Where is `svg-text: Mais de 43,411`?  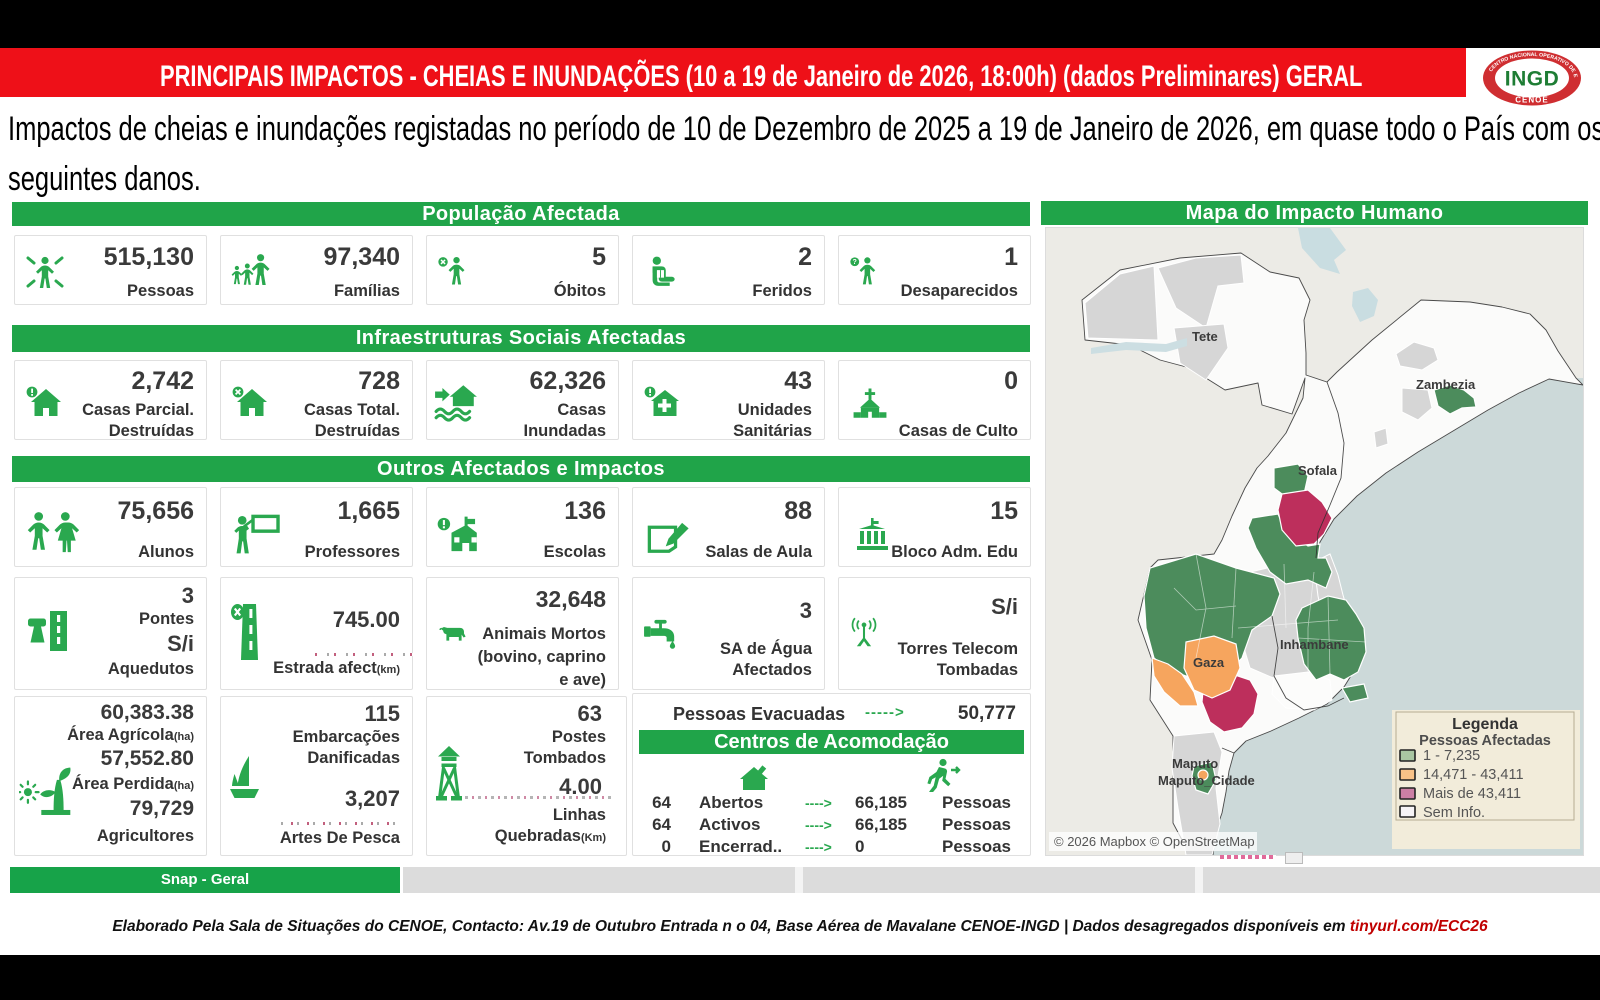
svg-text: Mais de 43,411 is located at coordinates (1472, 794).